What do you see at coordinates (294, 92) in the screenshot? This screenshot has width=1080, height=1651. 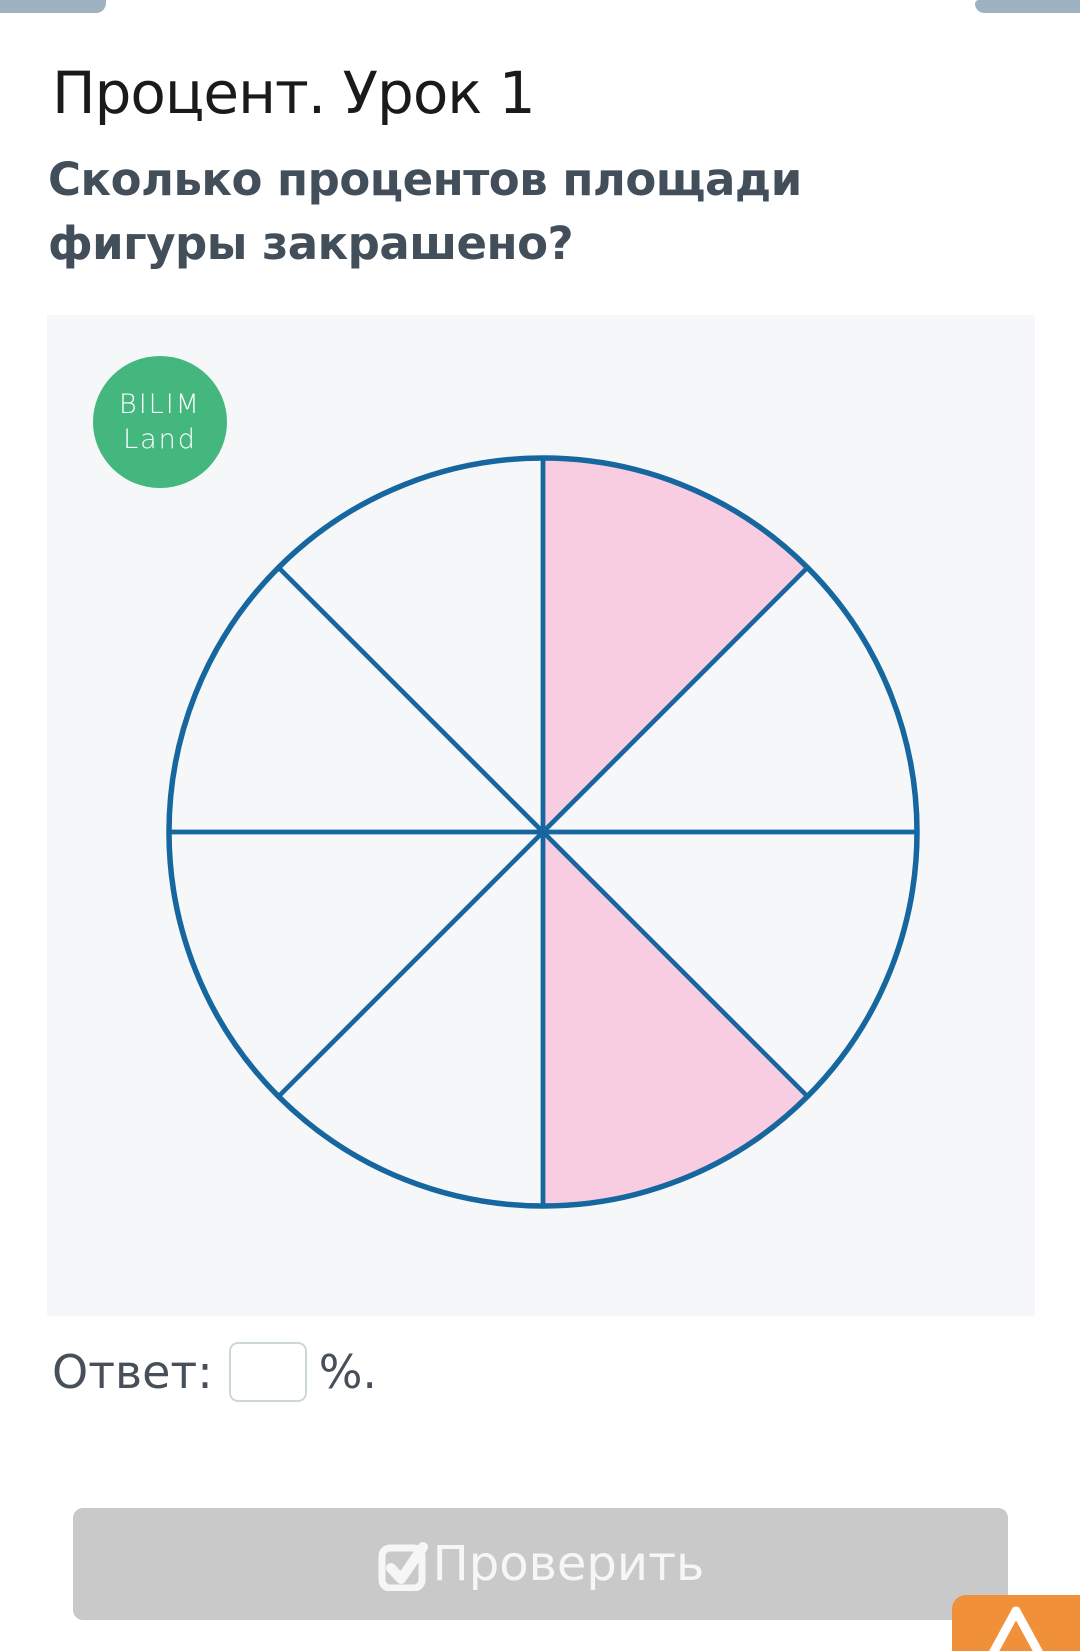 I see `page-title: Процент. Урок 1` at bounding box center [294, 92].